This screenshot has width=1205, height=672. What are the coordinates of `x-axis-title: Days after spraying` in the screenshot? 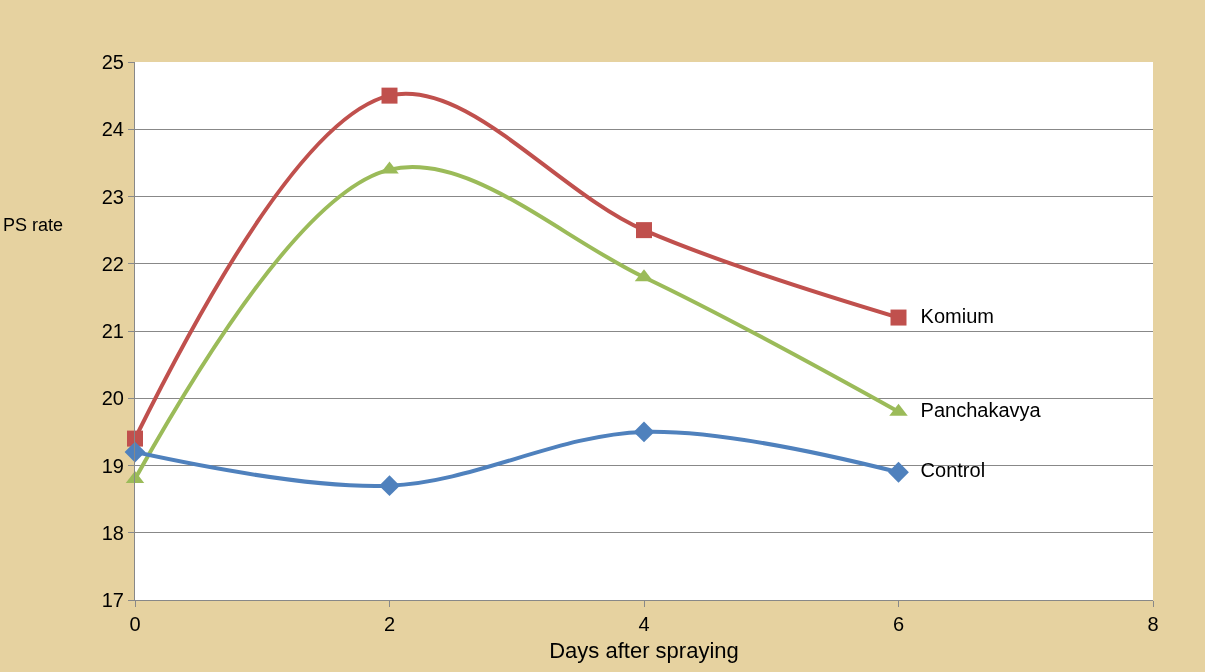 It's located at (644, 650).